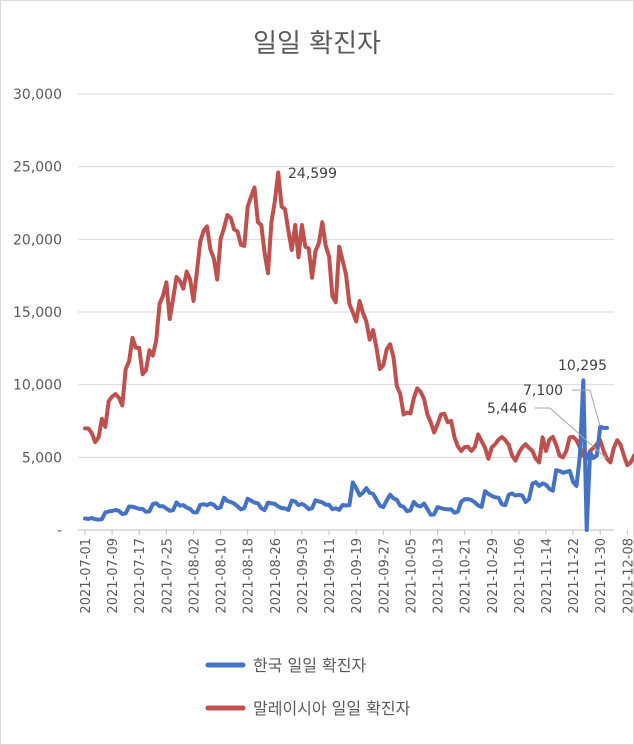 The height and width of the screenshot is (745, 634). I want to click on x-tick-label: 2021-07-25, so click(167, 576).